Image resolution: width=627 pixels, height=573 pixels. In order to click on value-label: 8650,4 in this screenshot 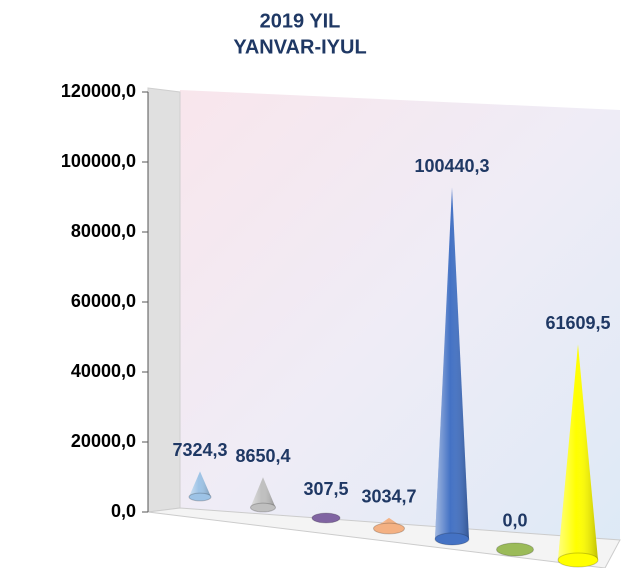, I will do `click(262, 456)`.